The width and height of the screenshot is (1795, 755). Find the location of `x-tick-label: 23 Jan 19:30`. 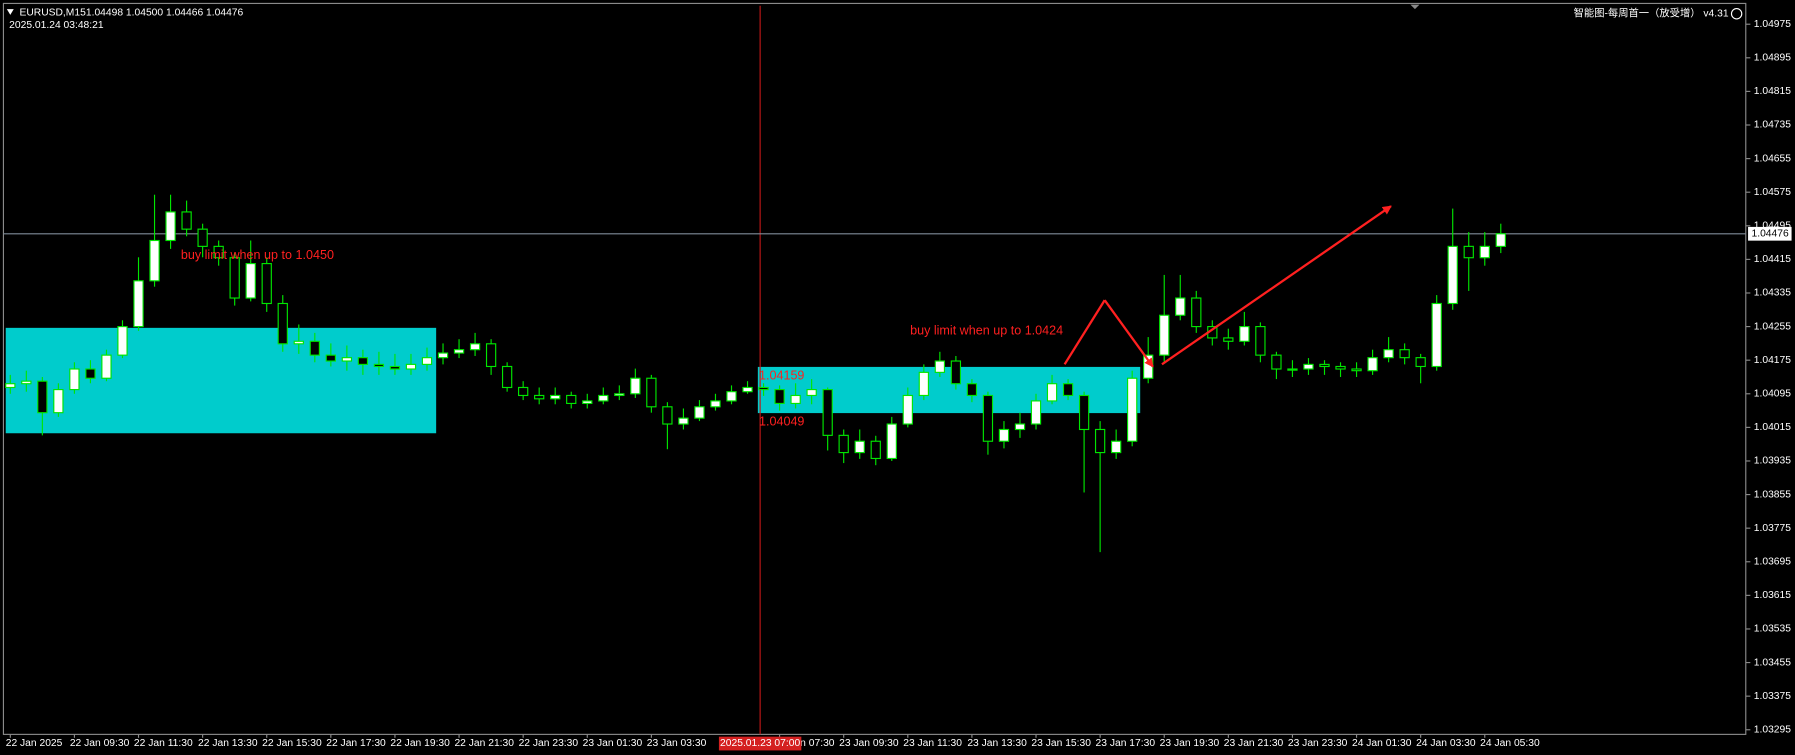

x-tick-label: 23 Jan 19:30 is located at coordinates (1190, 743).